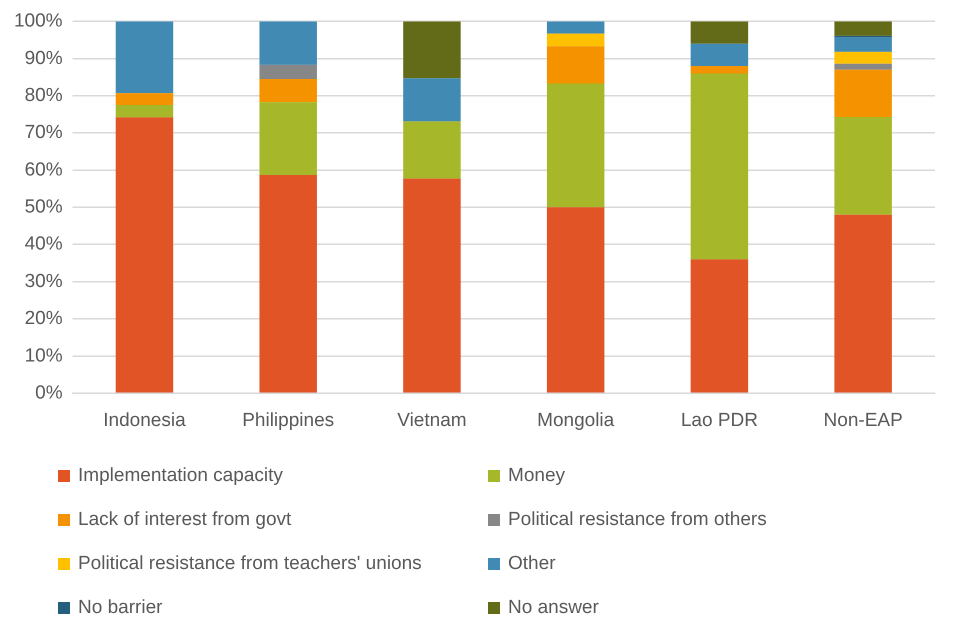  What do you see at coordinates (432, 420) in the screenshot?
I see `x-tick-label: Vietnam` at bounding box center [432, 420].